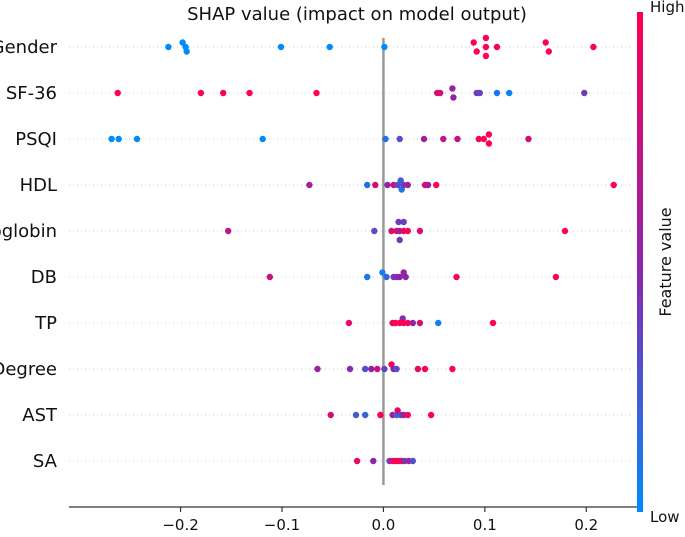  What do you see at coordinates (586, 525) in the screenshot?
I see `x-tick-label-4: 0.2` at bounding box center [586, 525].